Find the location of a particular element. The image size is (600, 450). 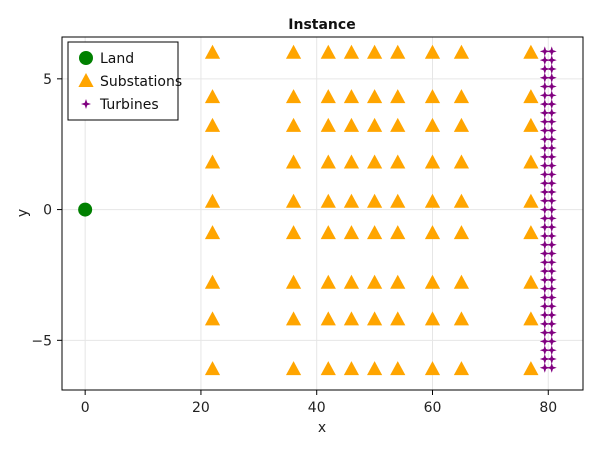

substations-legend-marker is located at coordinates (86, 80).